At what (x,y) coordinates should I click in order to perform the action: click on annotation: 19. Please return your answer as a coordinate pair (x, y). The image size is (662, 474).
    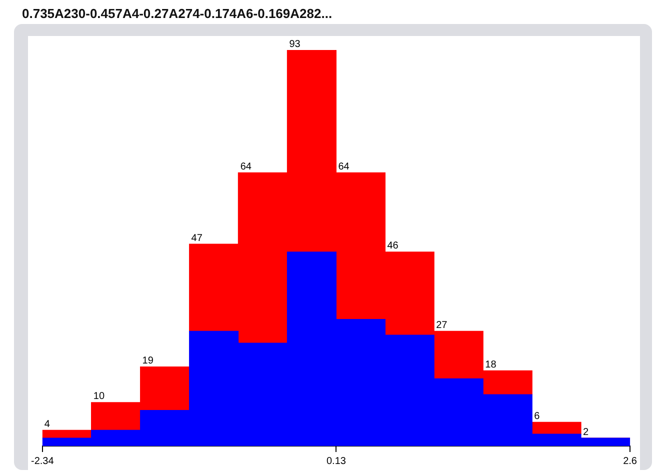
    Looking at the image, I should click on (148, 361).